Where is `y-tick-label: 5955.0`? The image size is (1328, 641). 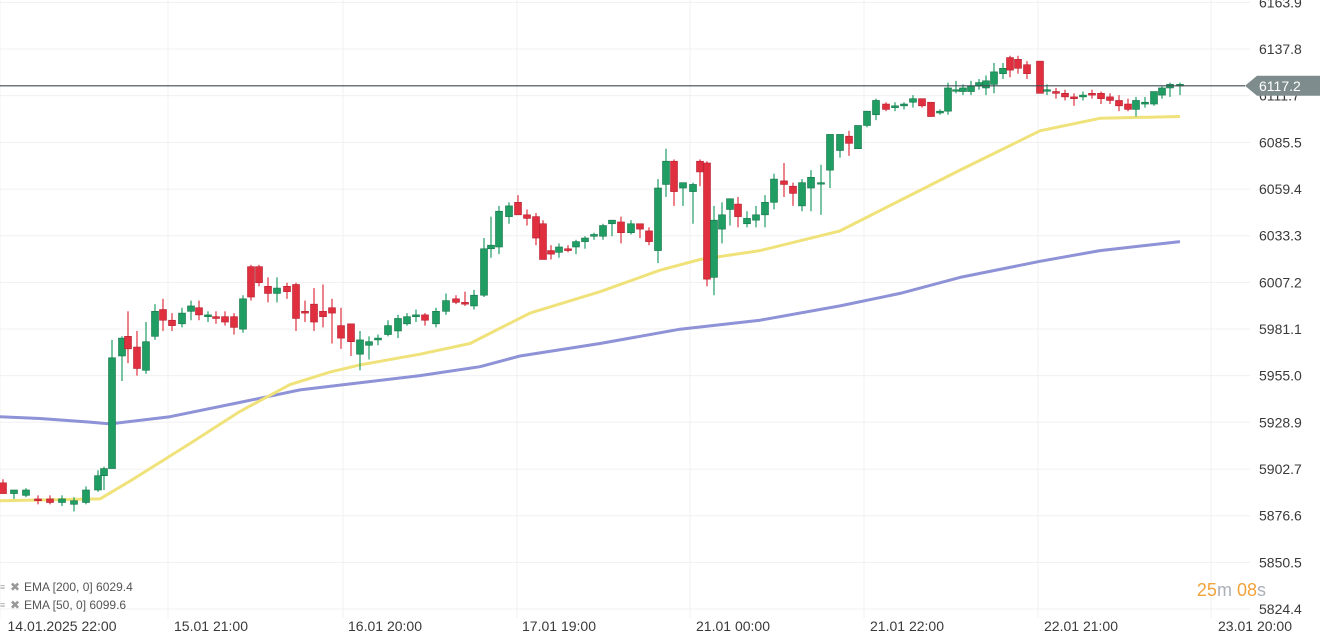
y-tick-label: 5955.0 is located at coordinates (1280, 376).